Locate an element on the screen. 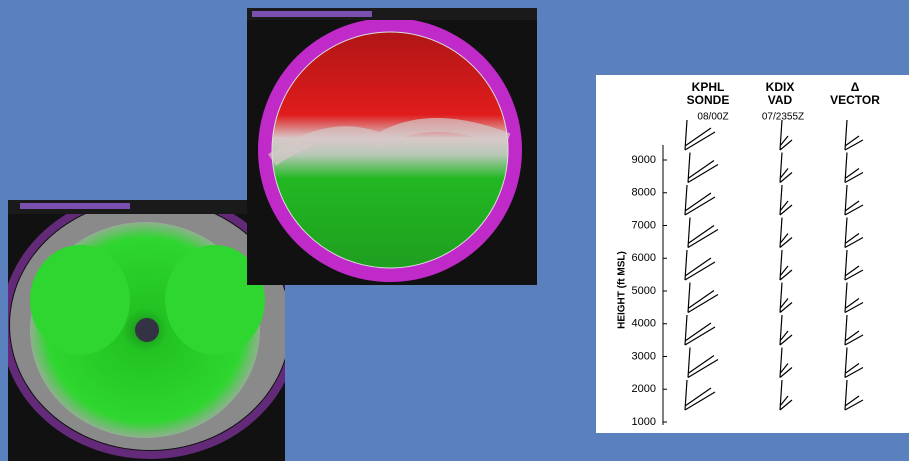 The height and width of the screenshot is (461, 909). y-tick-label: 5000 is located at coordinates (644, 291).